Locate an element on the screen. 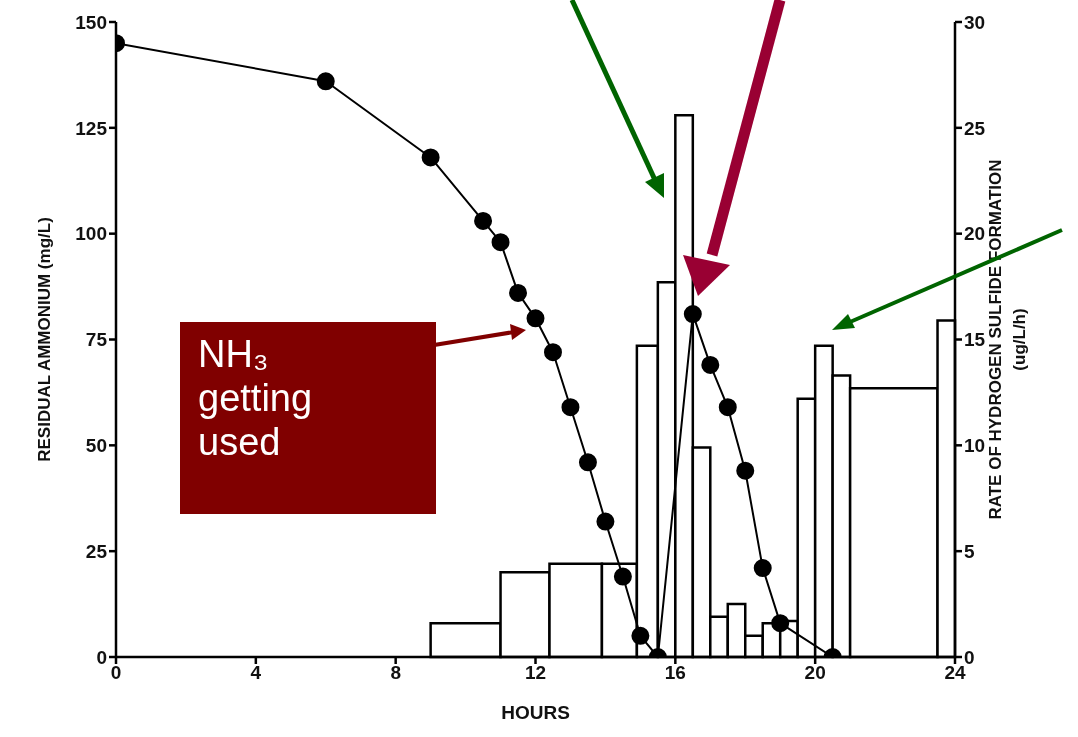 The height and width of the screenshot is (737, 1078). x-tick-label: 0 is located at coordinates (116, 673).